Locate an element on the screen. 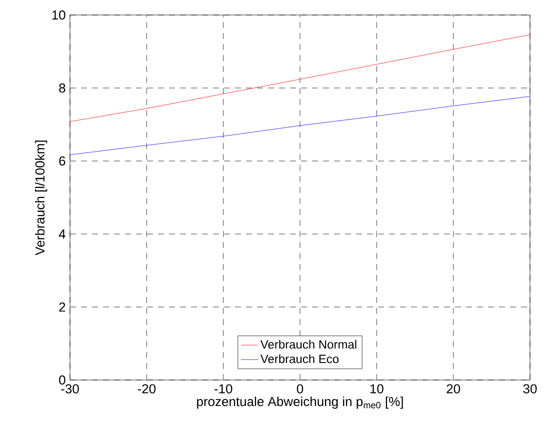 This screenshot has height=432, width=544. legend-label: Verbrauch Normal is located at coordinates (308, 344).